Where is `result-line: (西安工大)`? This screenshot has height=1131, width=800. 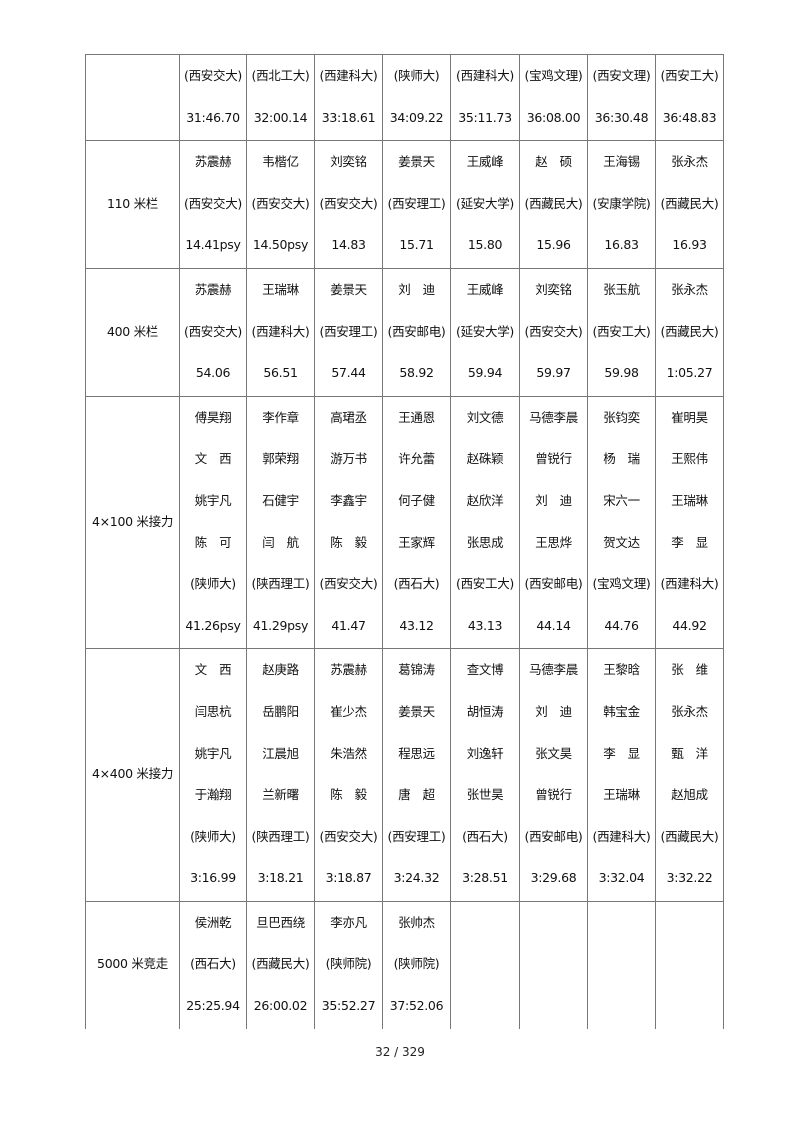 result-line: (西安工大) is located at coordinates (689, 75).